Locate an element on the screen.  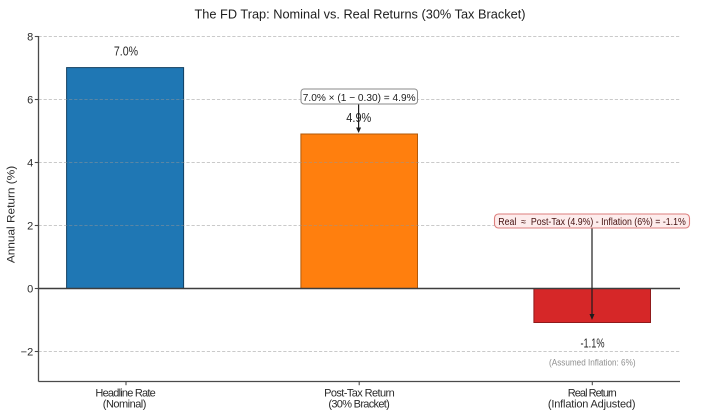
svg-text: 4 is located at coordinates (30, 163).